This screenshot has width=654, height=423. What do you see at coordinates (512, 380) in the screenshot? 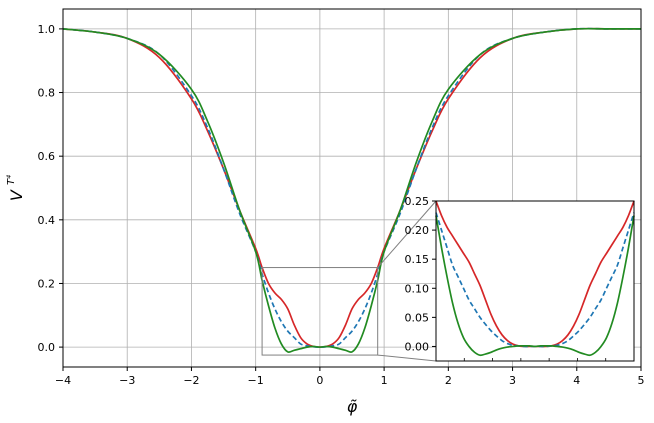
I see `x-tick-label: 3` at bounding box center [512, 380].